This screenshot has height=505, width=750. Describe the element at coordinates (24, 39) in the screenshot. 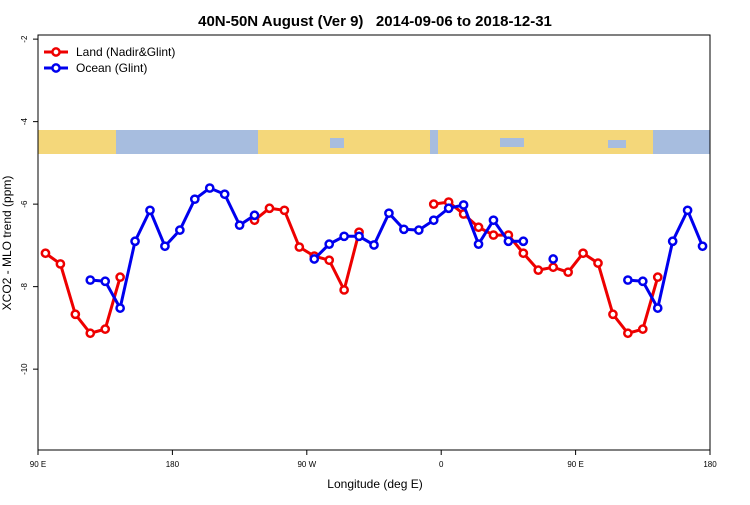

I see `y-tick-label: -2` at that location.